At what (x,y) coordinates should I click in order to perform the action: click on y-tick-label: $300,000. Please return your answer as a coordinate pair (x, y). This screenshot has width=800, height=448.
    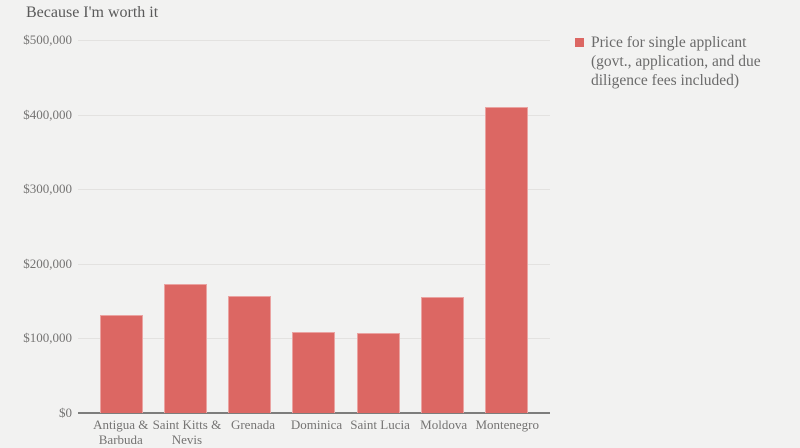
    Looking at the image, I should click on (47, 189).